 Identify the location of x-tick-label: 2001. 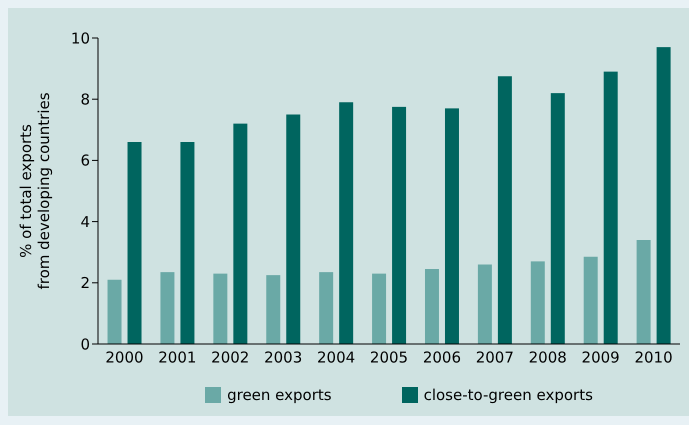
(177, 357).